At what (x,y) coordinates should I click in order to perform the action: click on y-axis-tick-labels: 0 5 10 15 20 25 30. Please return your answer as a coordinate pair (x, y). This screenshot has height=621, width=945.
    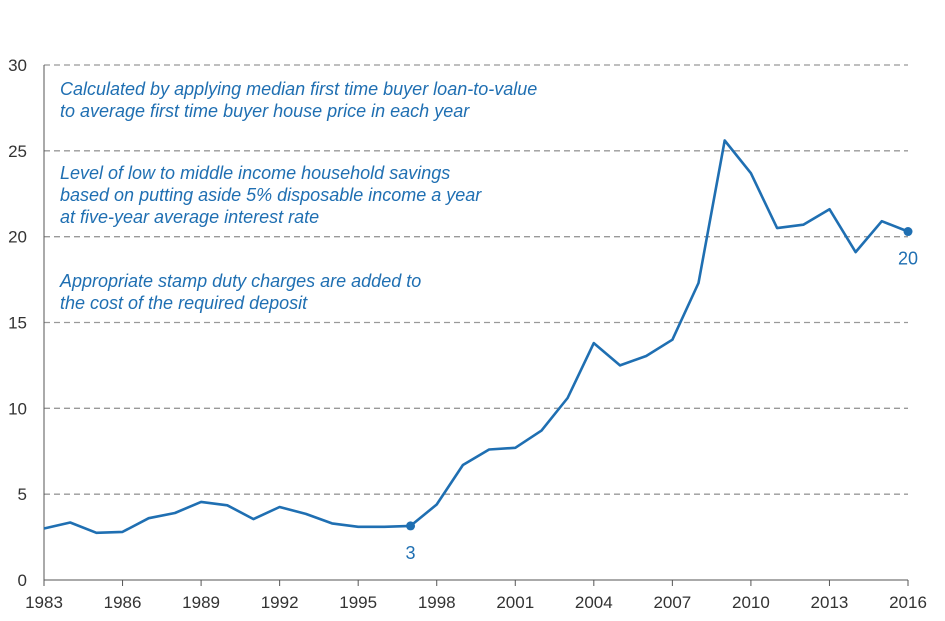
    Looking at the image, I should click on (17, 323).